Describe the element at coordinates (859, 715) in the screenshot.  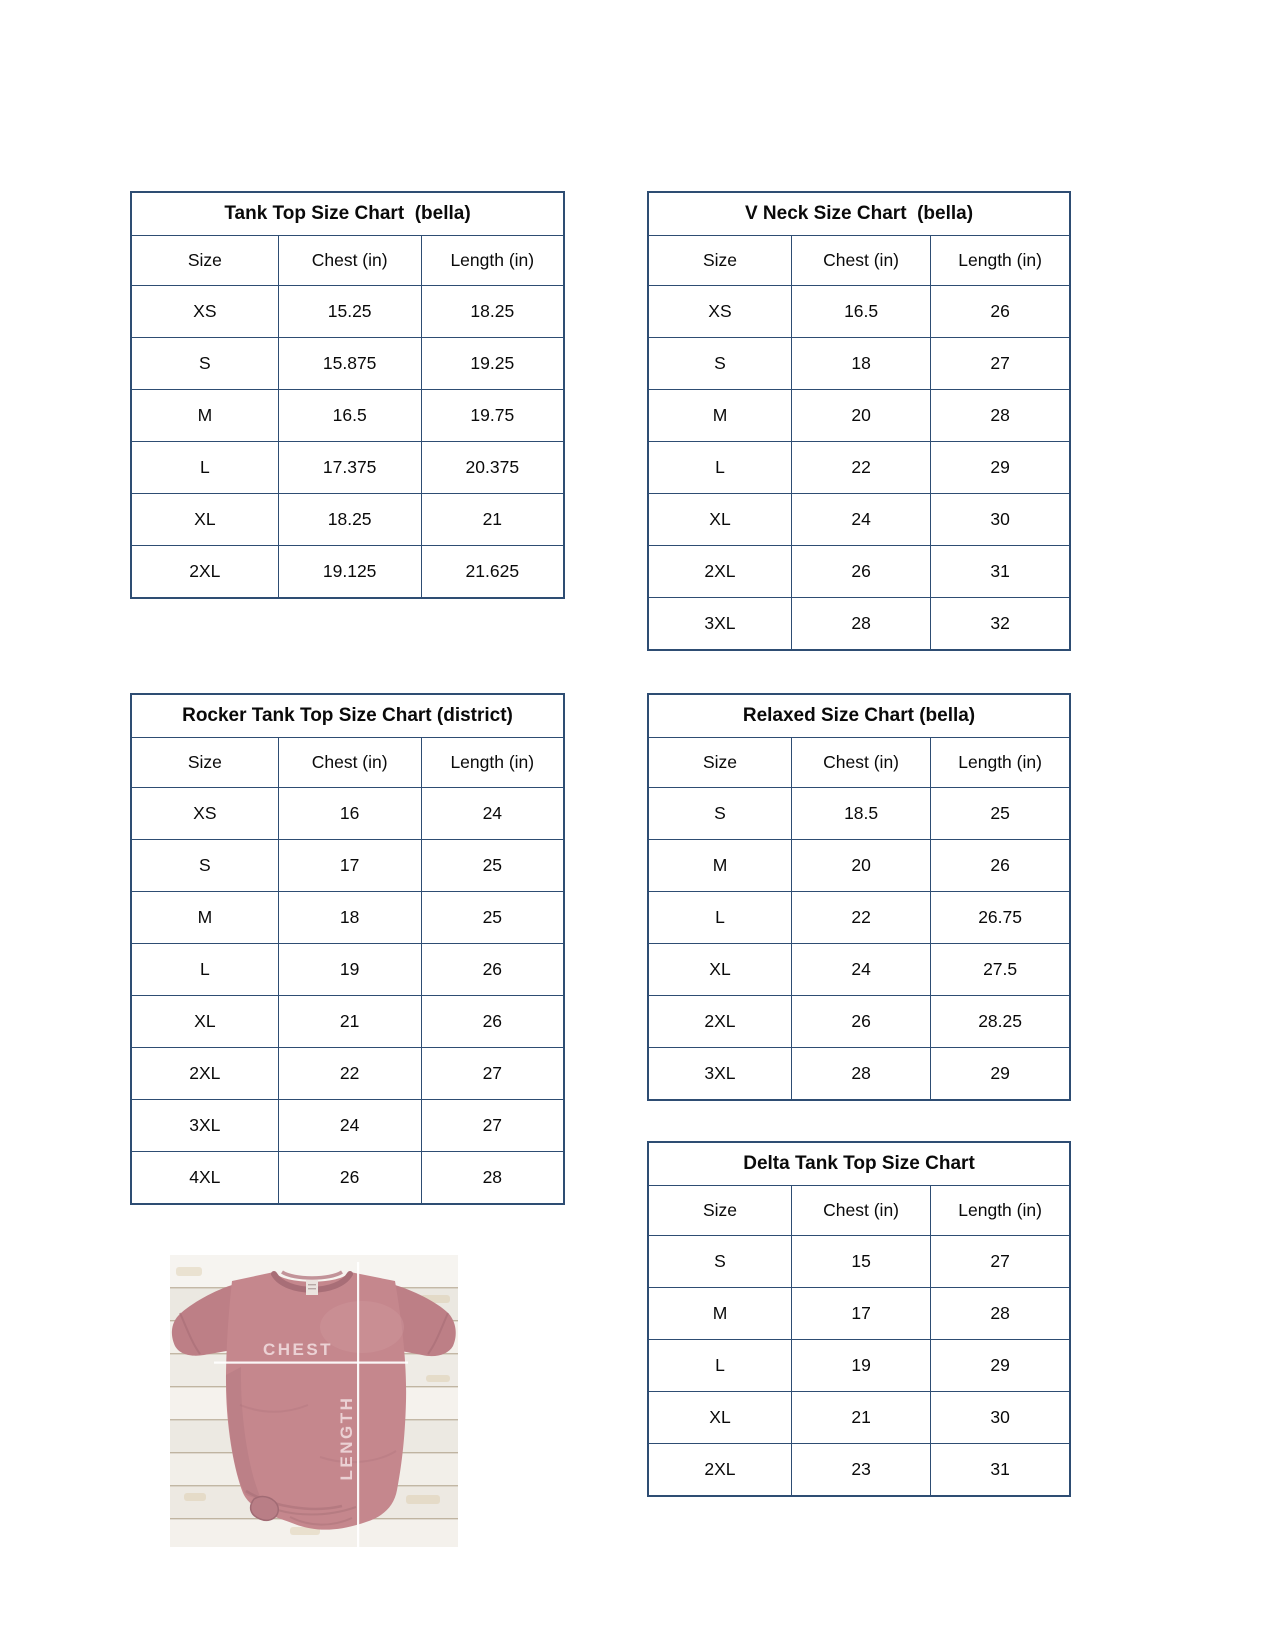
I see `table-title-row: Relaxed Size Chart (bella)` at that location.